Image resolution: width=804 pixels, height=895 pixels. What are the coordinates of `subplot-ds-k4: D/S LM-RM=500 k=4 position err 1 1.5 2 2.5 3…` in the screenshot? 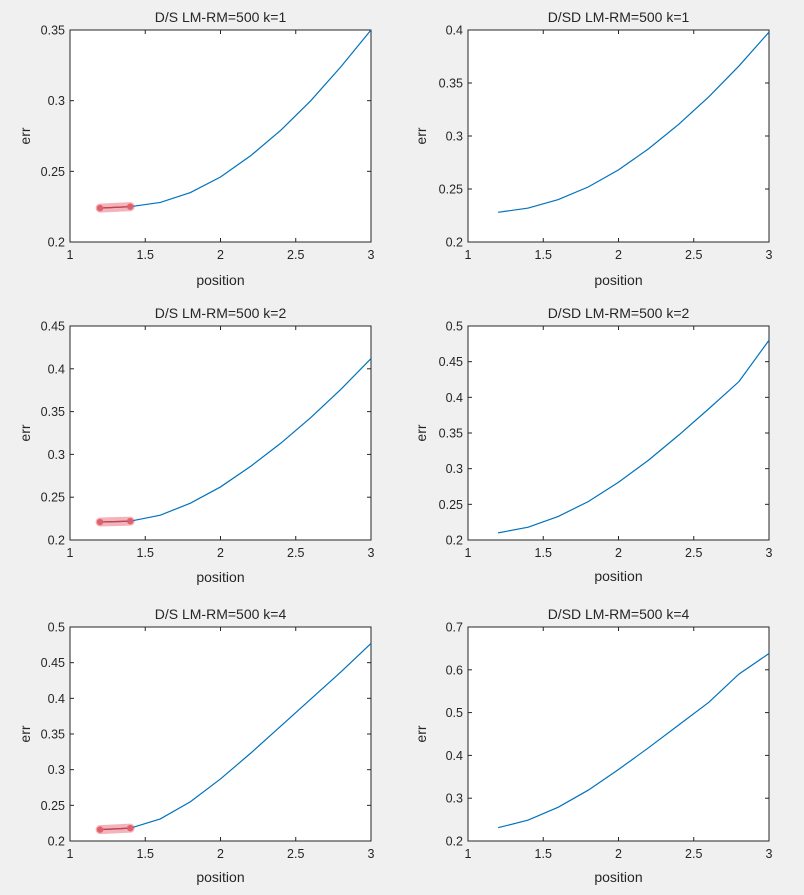 It's located at (196, 745).